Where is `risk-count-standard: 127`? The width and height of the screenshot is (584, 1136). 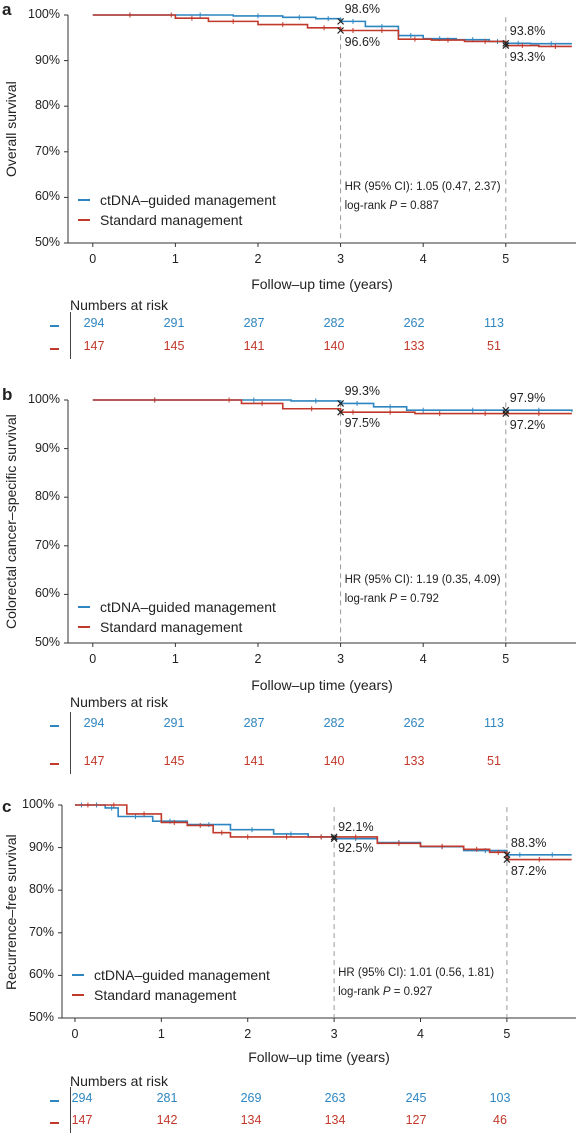 risk-count-standard: 127 is located at coordinates (416, 1120).